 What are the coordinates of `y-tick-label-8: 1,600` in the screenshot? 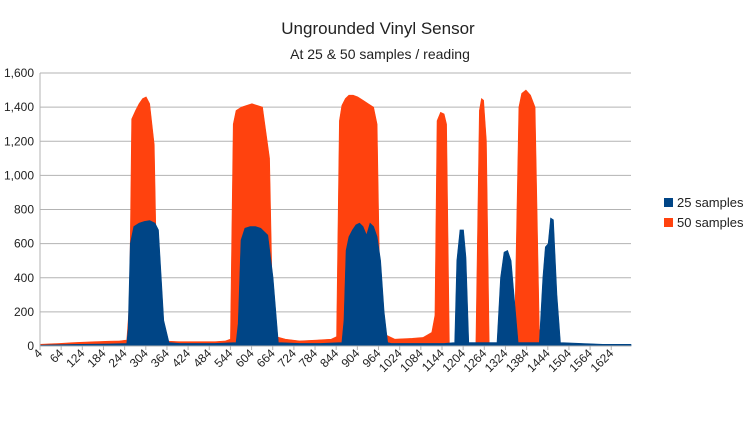 It's located at (19, 73).